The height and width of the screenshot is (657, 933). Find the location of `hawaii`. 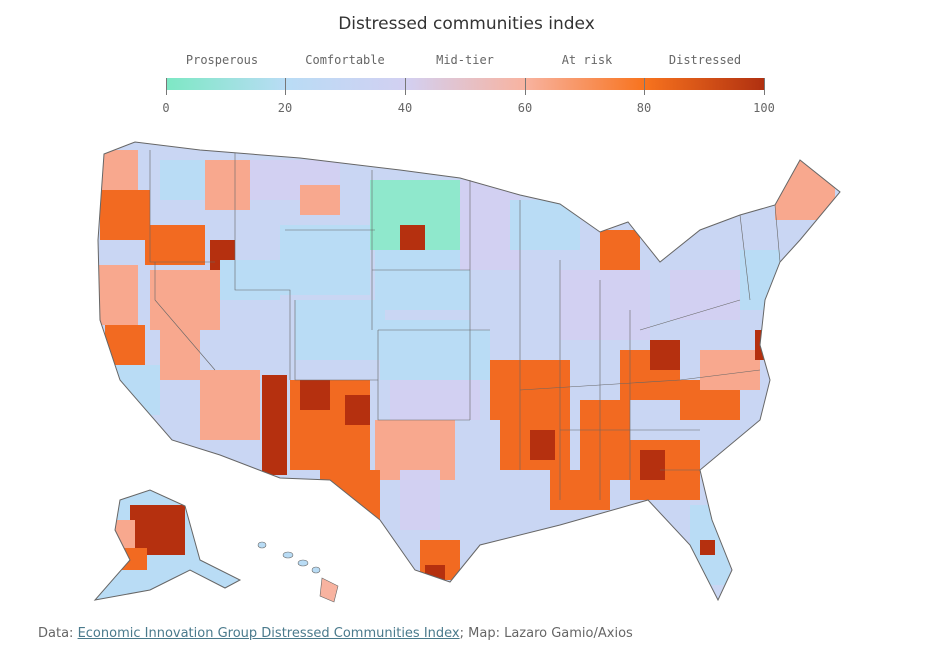

hawaii is located at coordinates (298, 572).